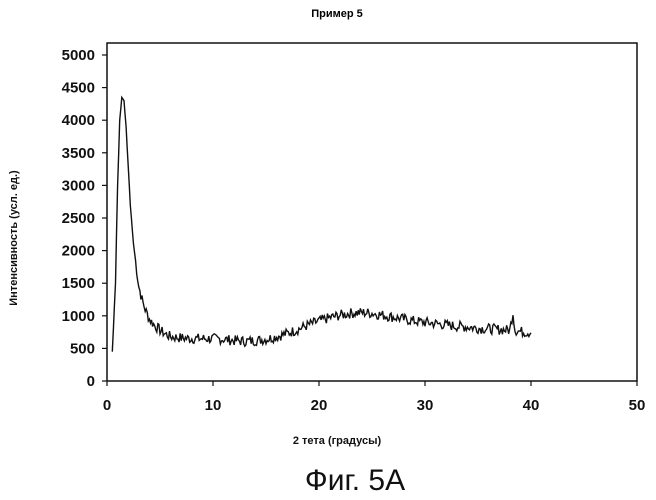  I want to click on x-tick-label: 10, so click(213, 405).